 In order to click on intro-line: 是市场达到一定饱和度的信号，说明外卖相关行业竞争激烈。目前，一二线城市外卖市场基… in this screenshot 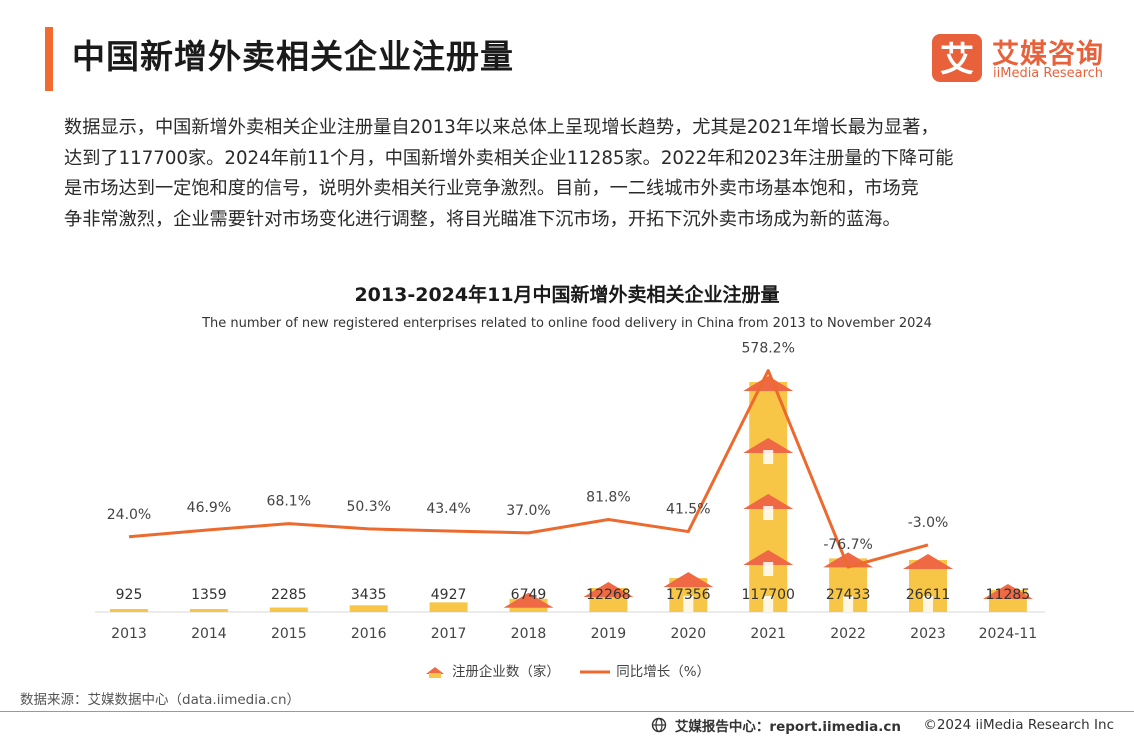, I will do `click(491, 188)`.